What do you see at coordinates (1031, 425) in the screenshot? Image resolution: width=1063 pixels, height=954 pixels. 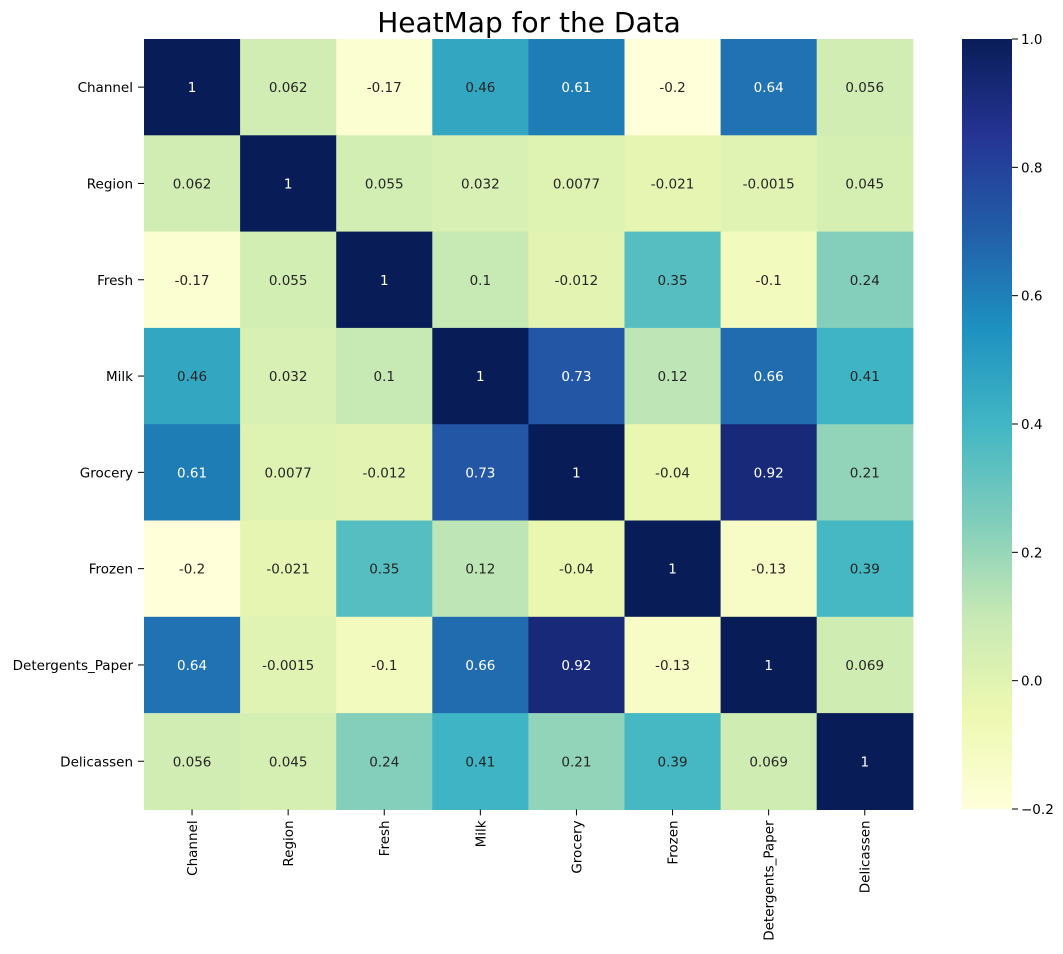 I see `colorbar-tick-label: 0.4` at bounding box center [1031, 425].